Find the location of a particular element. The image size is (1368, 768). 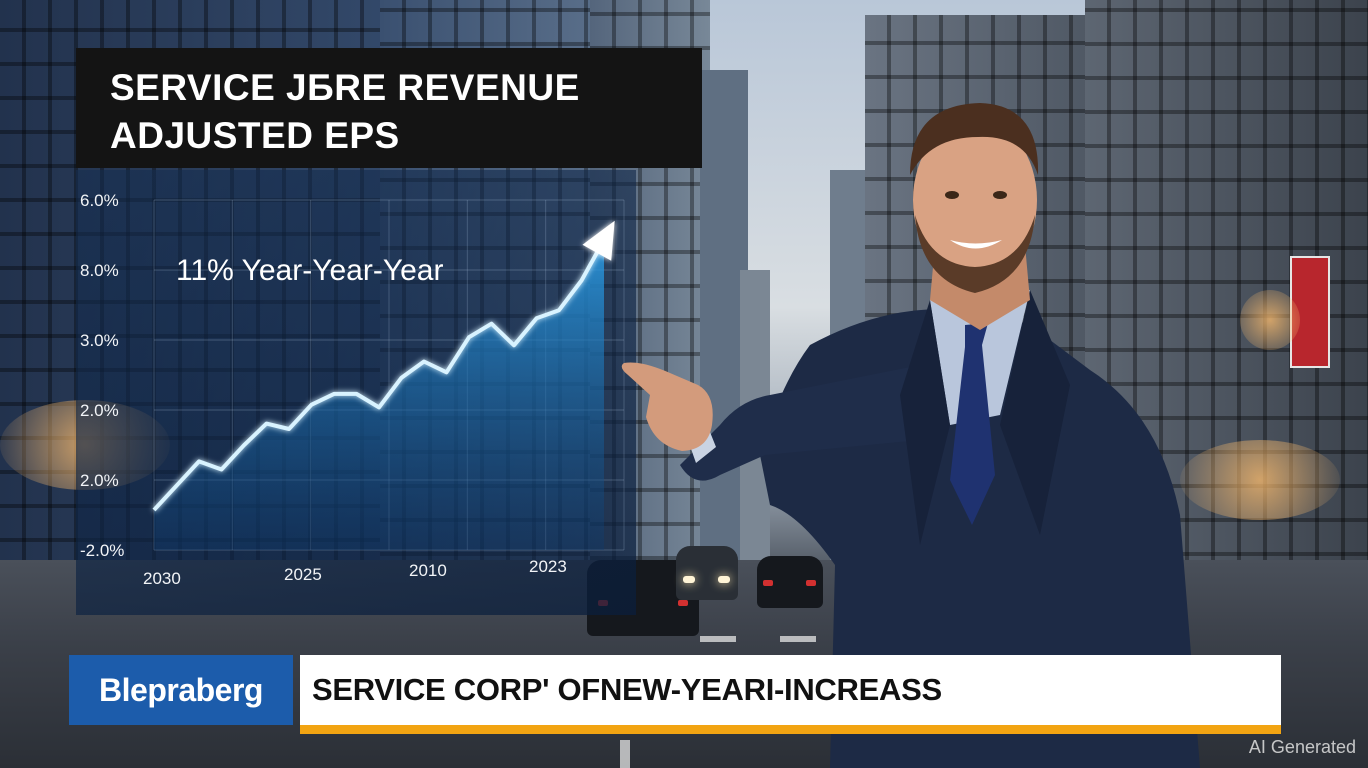

headline-box: SERVICE JБRE REVENUE ADJUSTED EPS is located at coordinates (389, 108).